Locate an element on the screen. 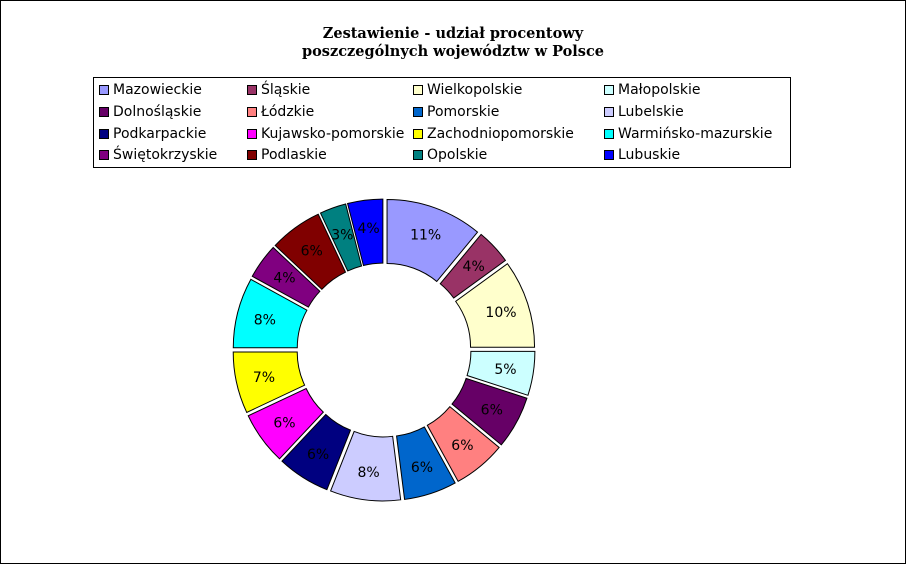 The height and width of the screenshot is (564, 906). slice-data-label: 5% is located at coordinates (505, 370).